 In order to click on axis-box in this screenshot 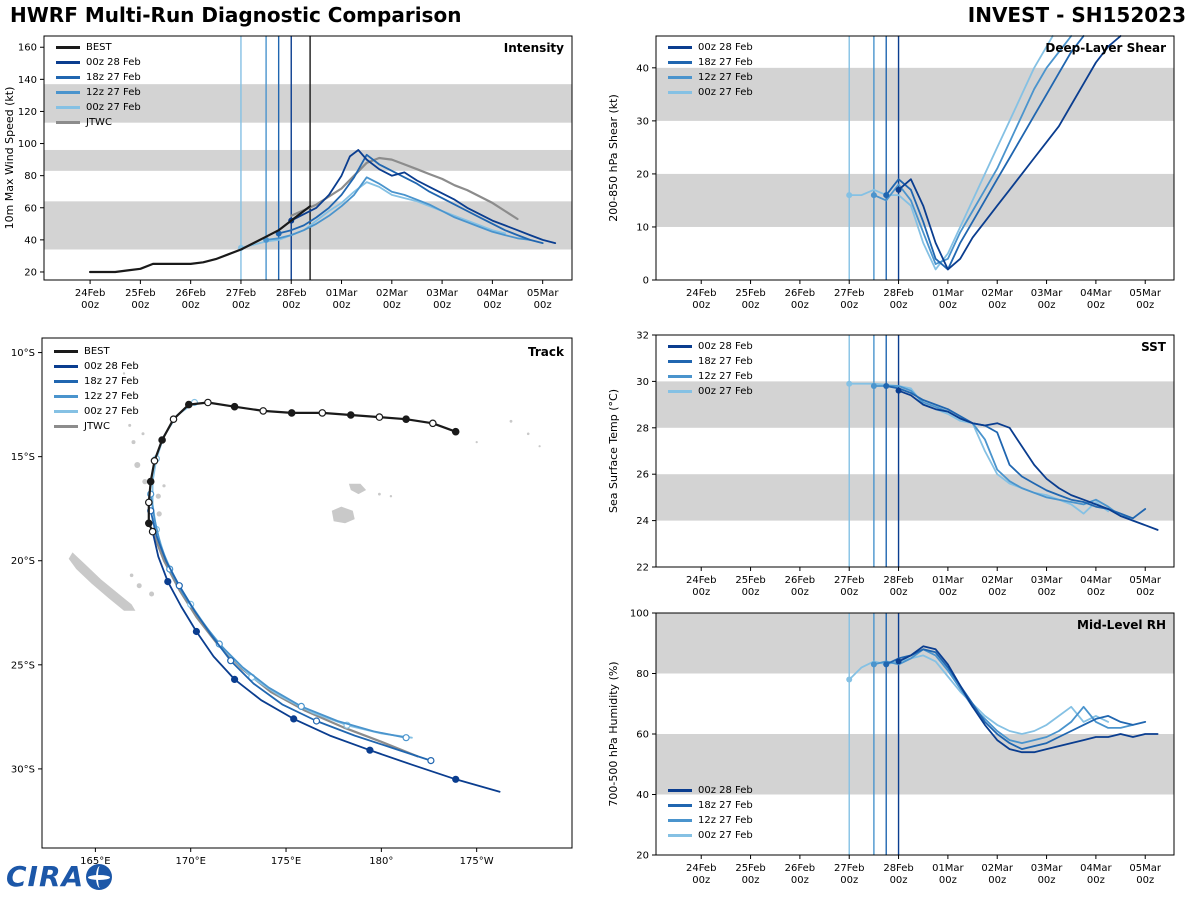, I will do `click(308, 158)`.